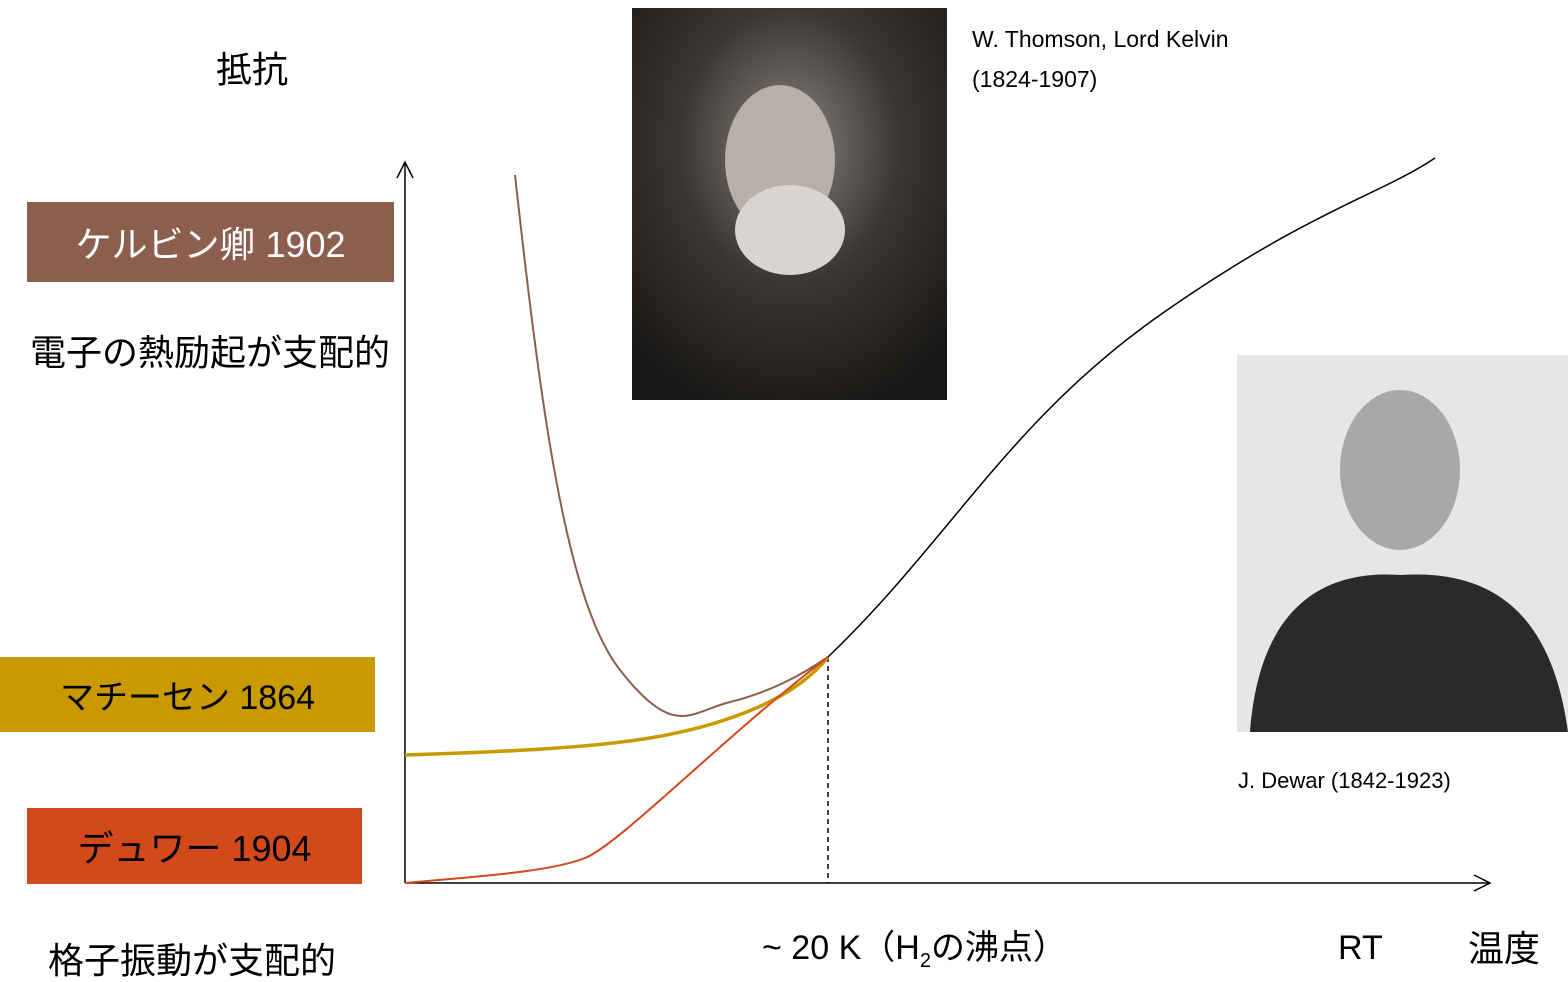  Describe the element at coordinates (210, 352) in the screenshot. I see `kelvin-note: 電子の熱励起が支配的` at that location.